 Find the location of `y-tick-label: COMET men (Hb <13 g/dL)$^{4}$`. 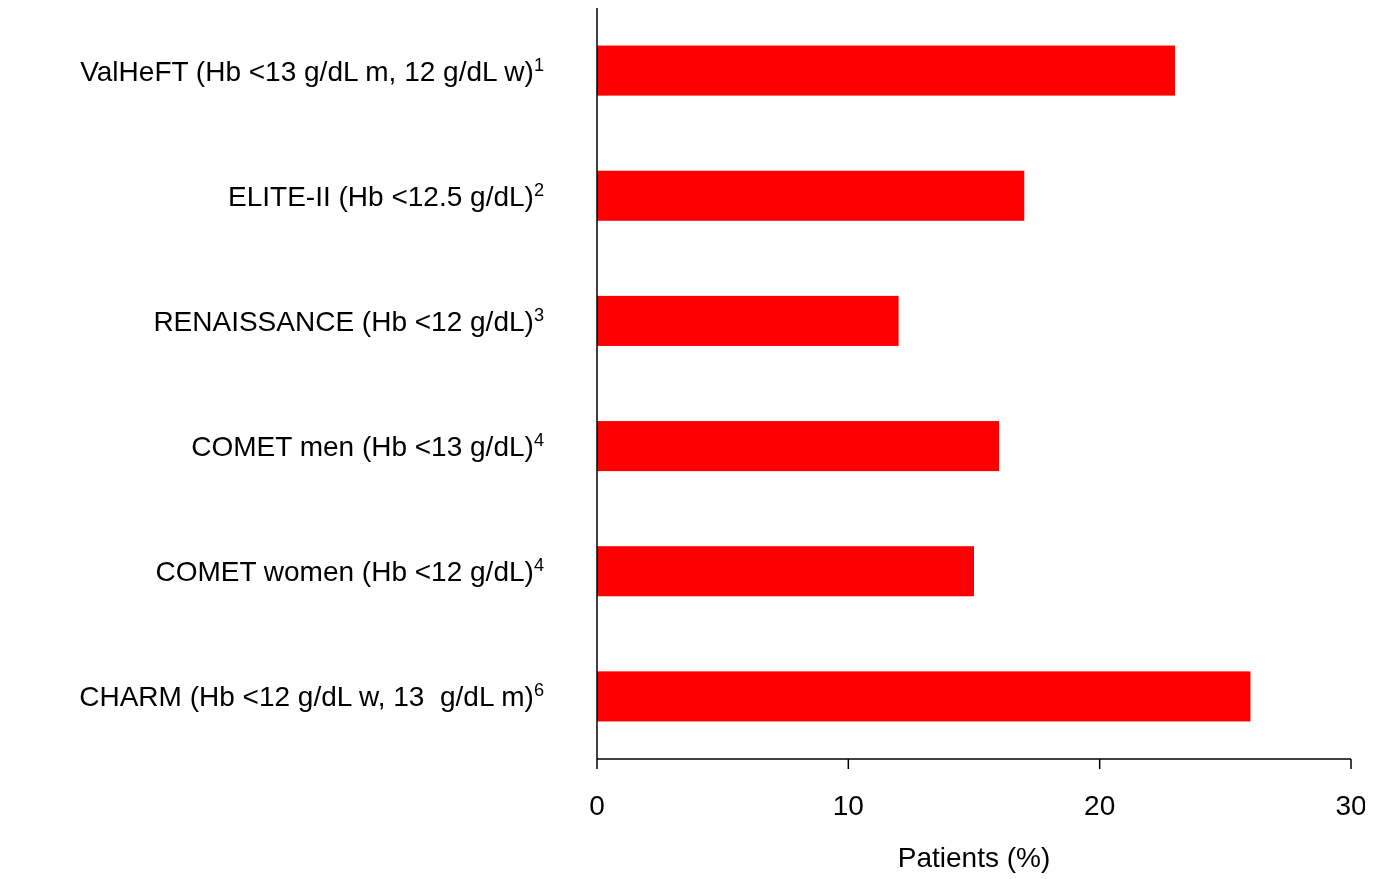

y-tick-label: COMET men (Hb <13 g/dL)$^{4}$ is located at coordinates (367, 446).